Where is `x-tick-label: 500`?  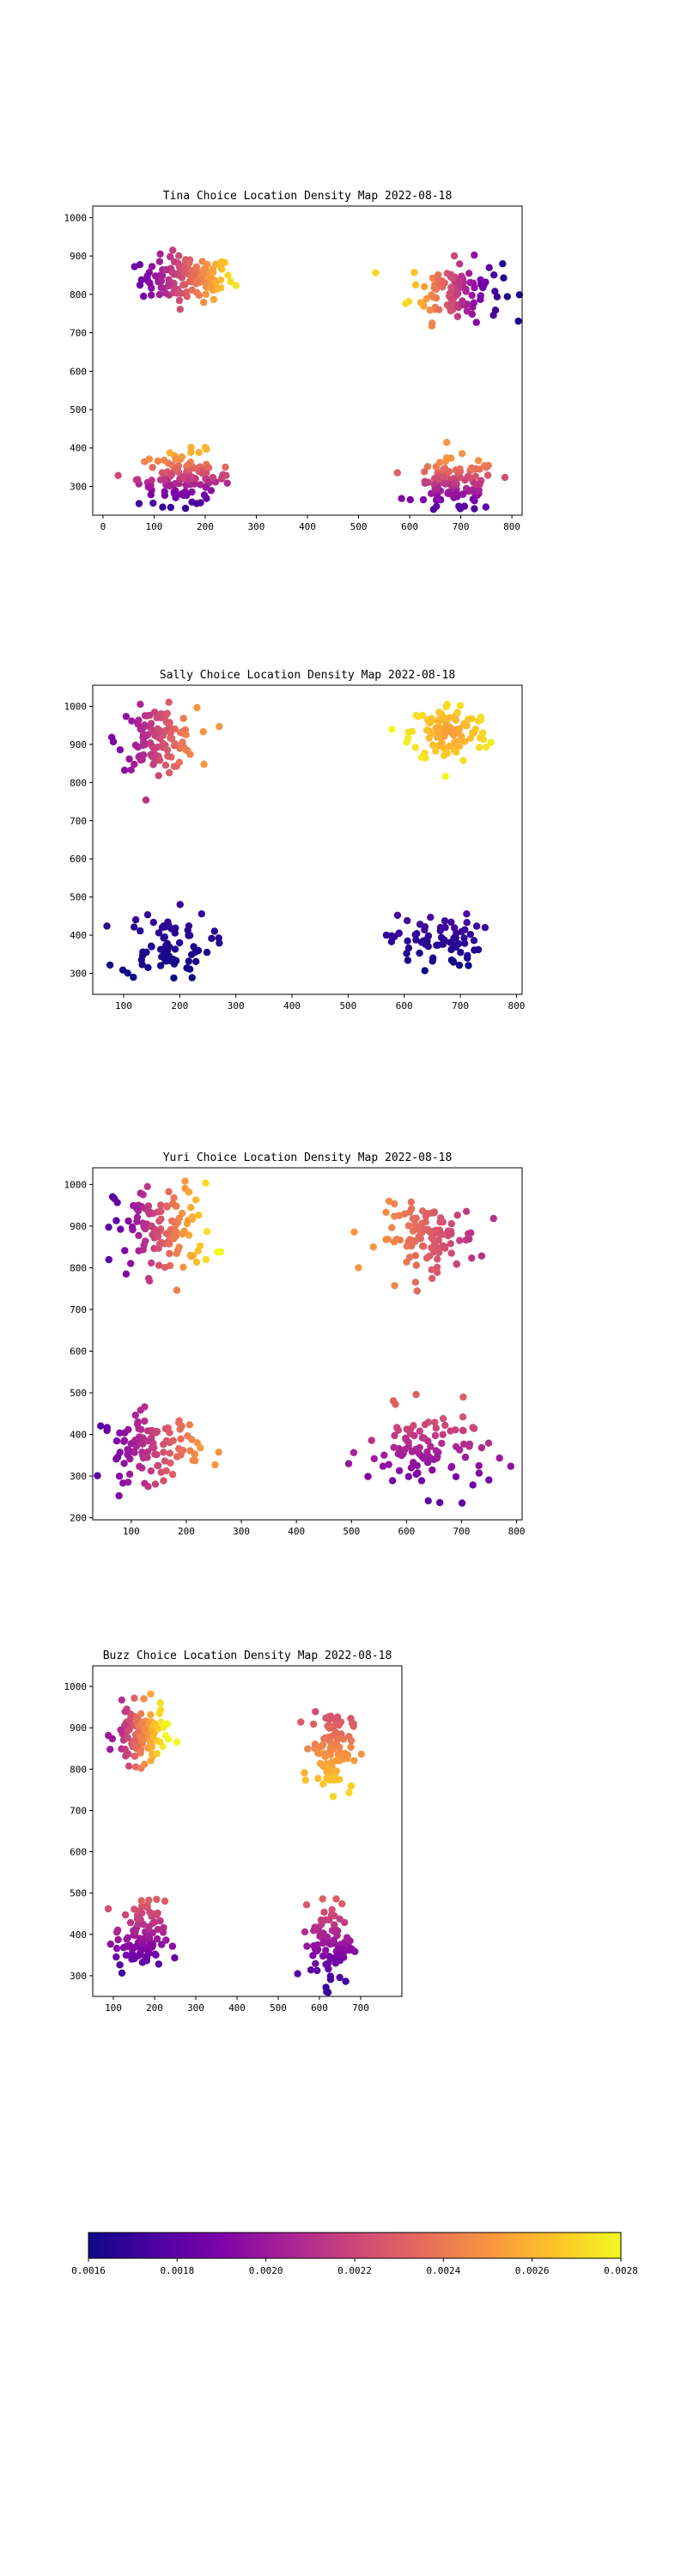
x-tick-label: 500 is located at coordinates (351, 1532).